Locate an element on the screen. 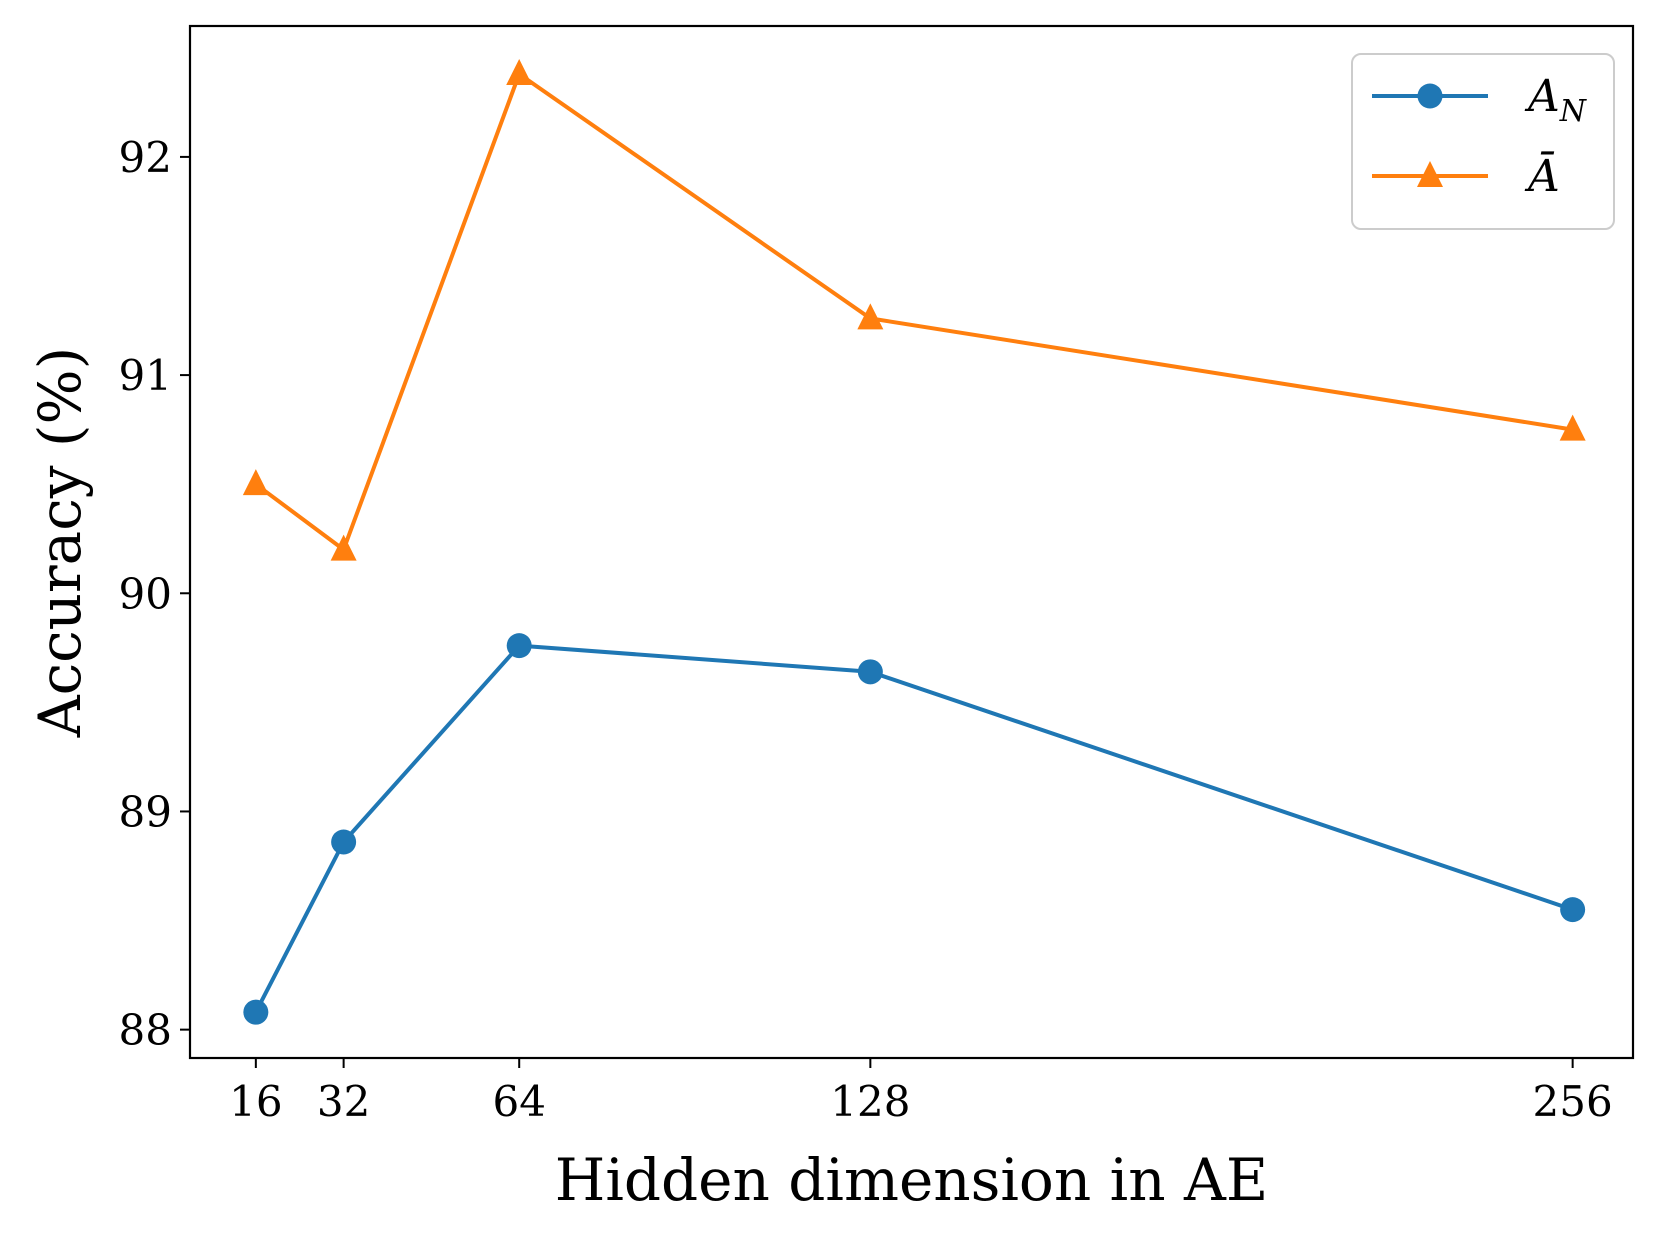  legend-label-main-a-n: A is located at coordinates (1542, 96).